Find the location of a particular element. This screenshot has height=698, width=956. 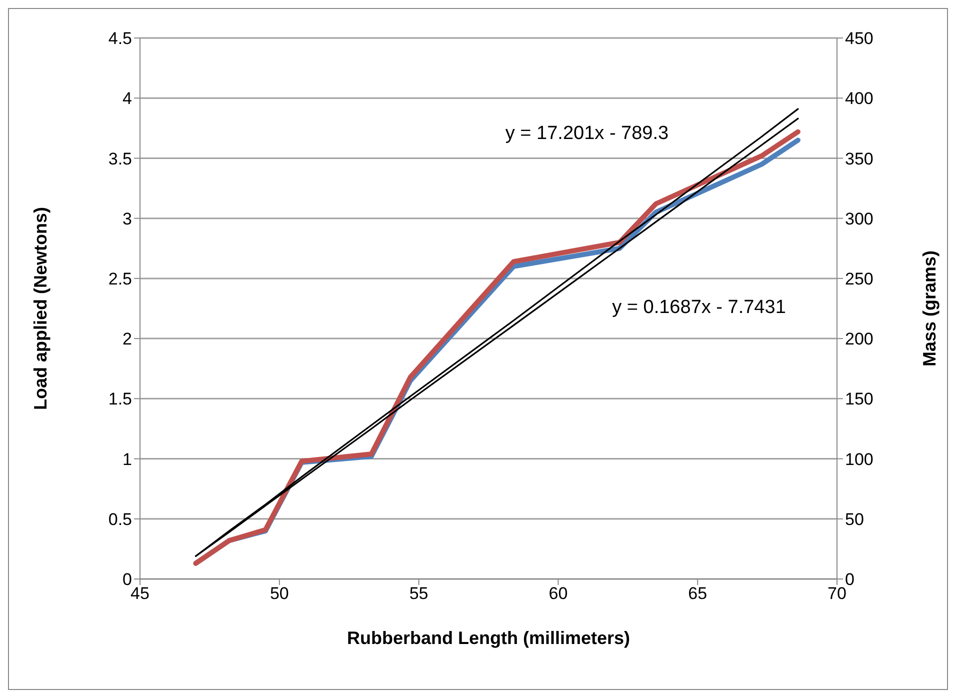

y2-tick-label: 150 is located at coordinates (859, 399).